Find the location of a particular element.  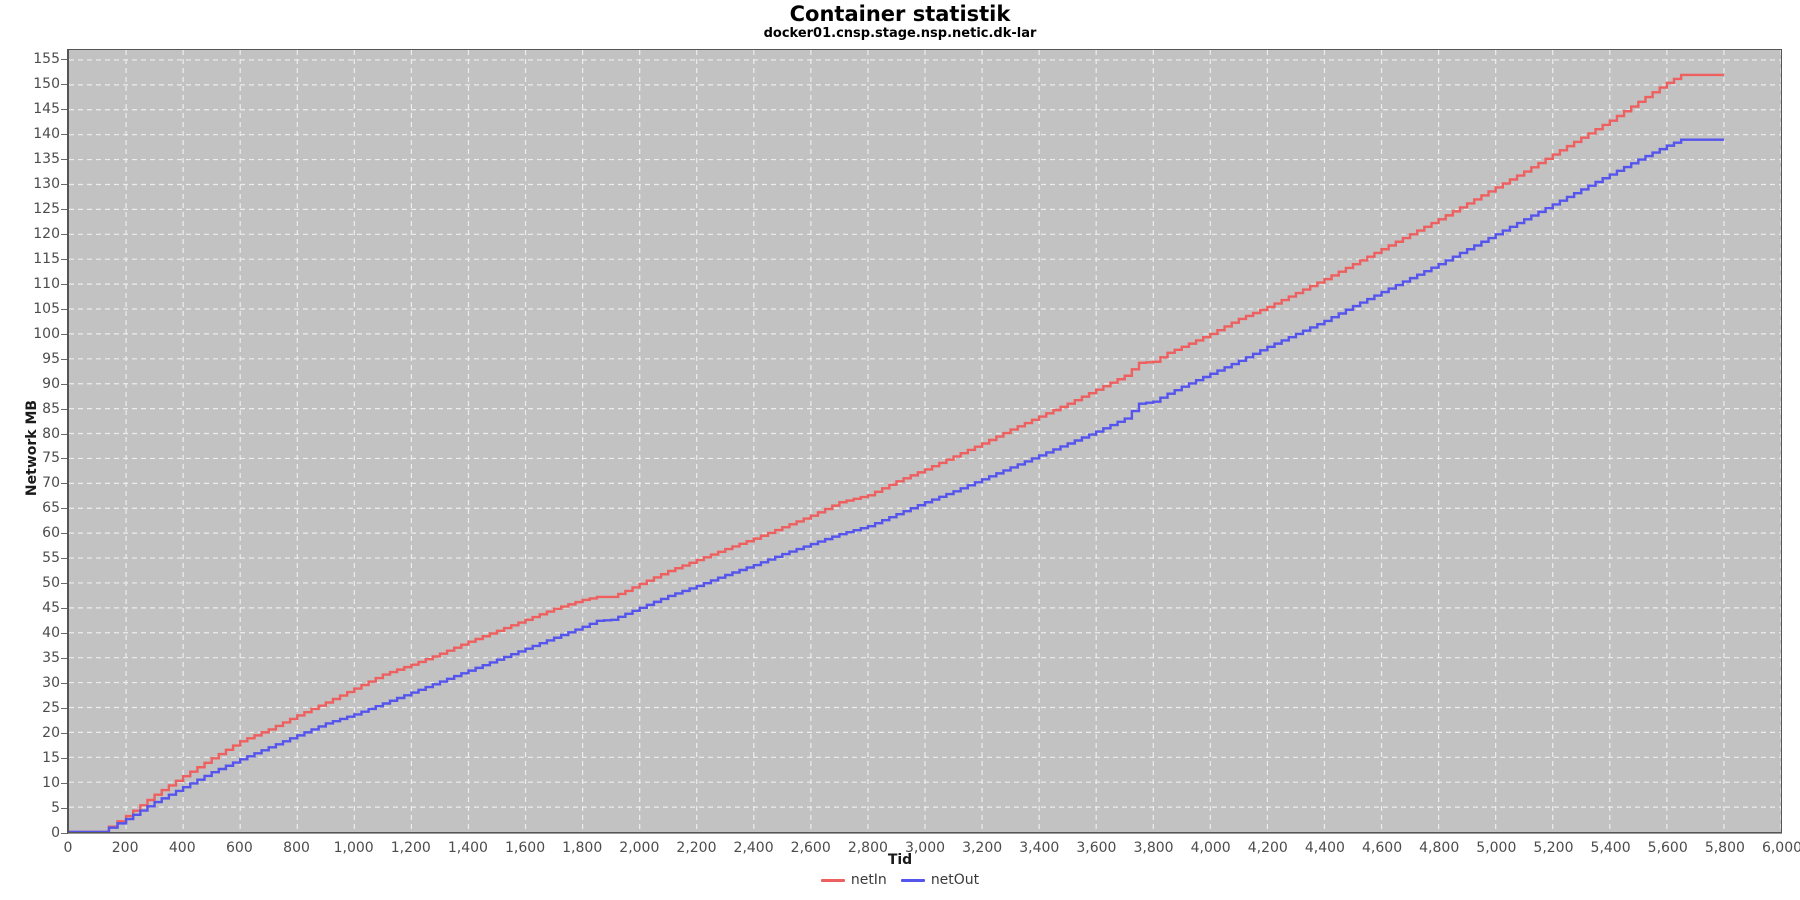

y-tick-label: 0 is located at coordinates (55, 833).